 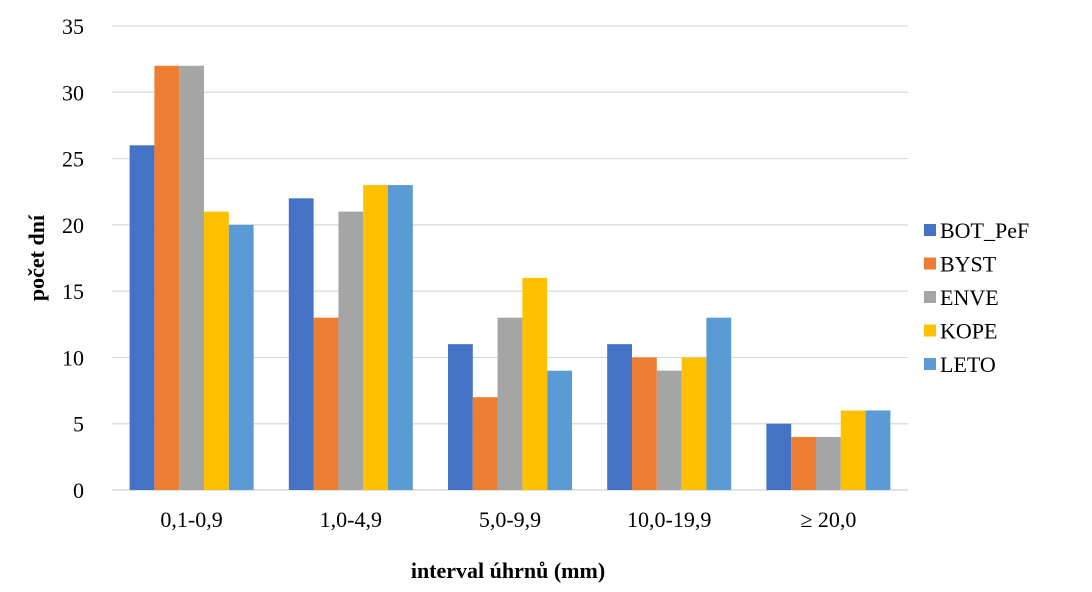 I want to click on y-tick-label: 25, so click(x=73, y=159).